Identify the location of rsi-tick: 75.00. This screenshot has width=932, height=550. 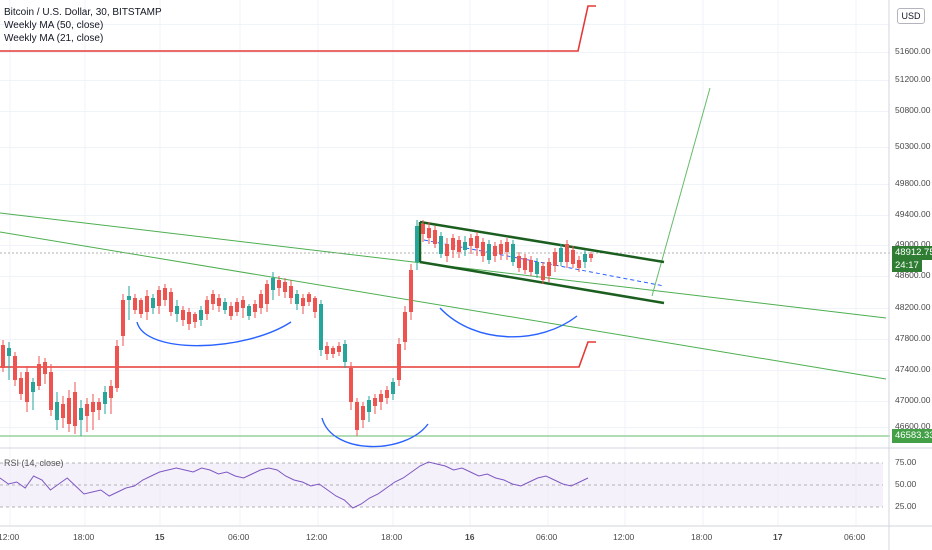
(906, 462).